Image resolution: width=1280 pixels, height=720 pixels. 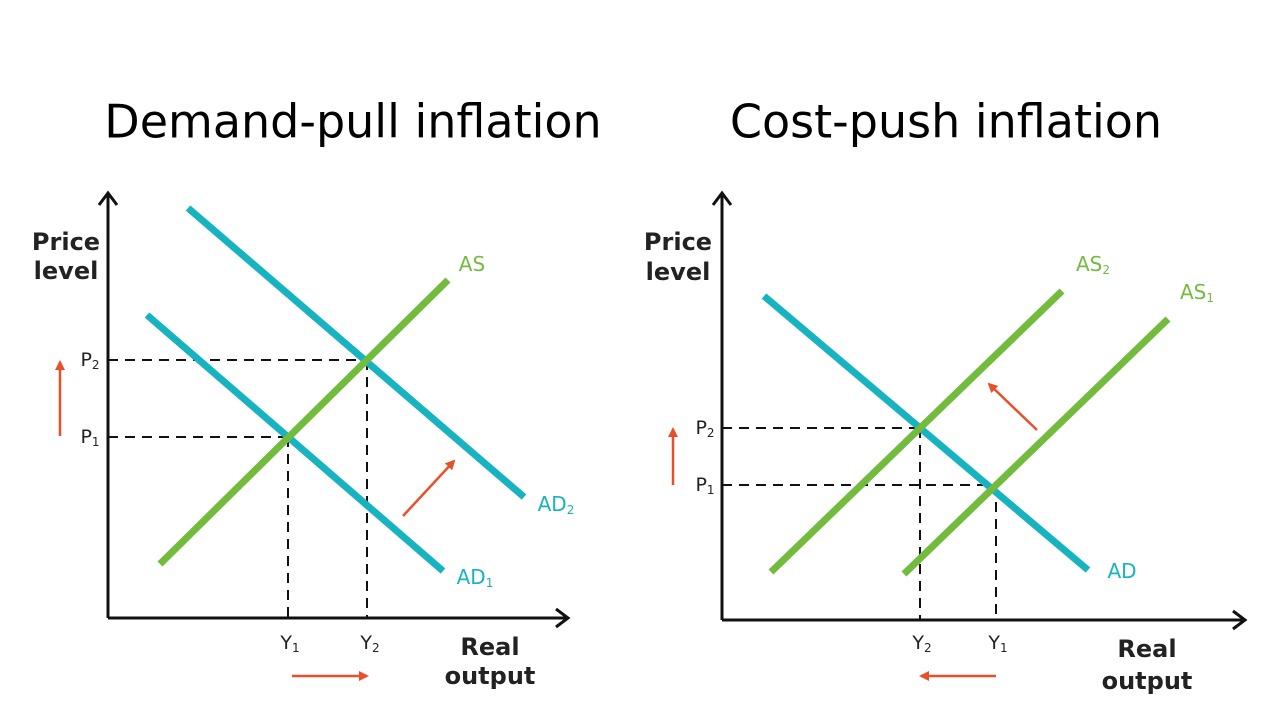 I want to click on curve-label: AD1, so click(x=475, y=577).